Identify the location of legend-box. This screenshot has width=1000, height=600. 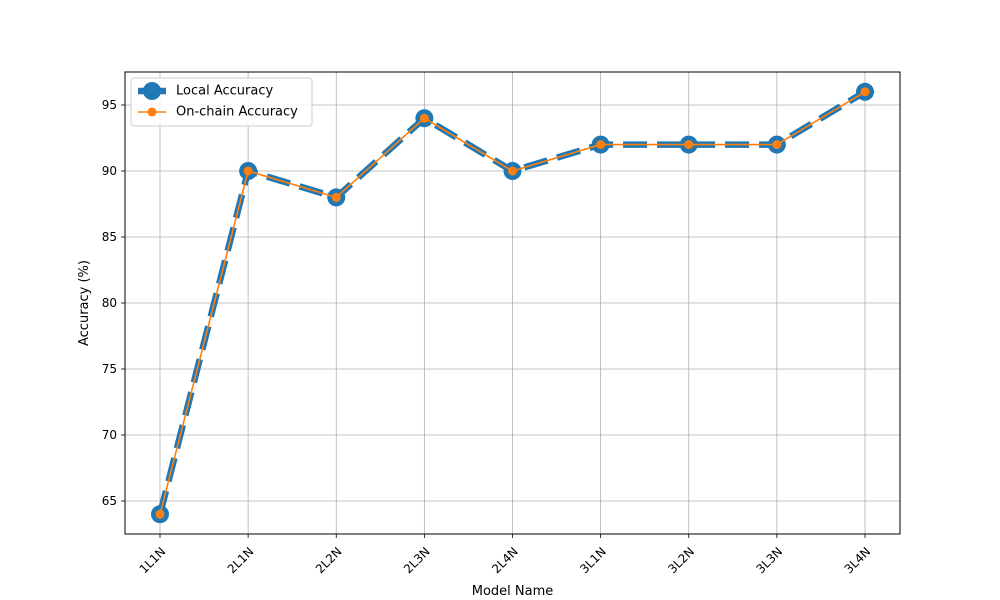
(221, 102).